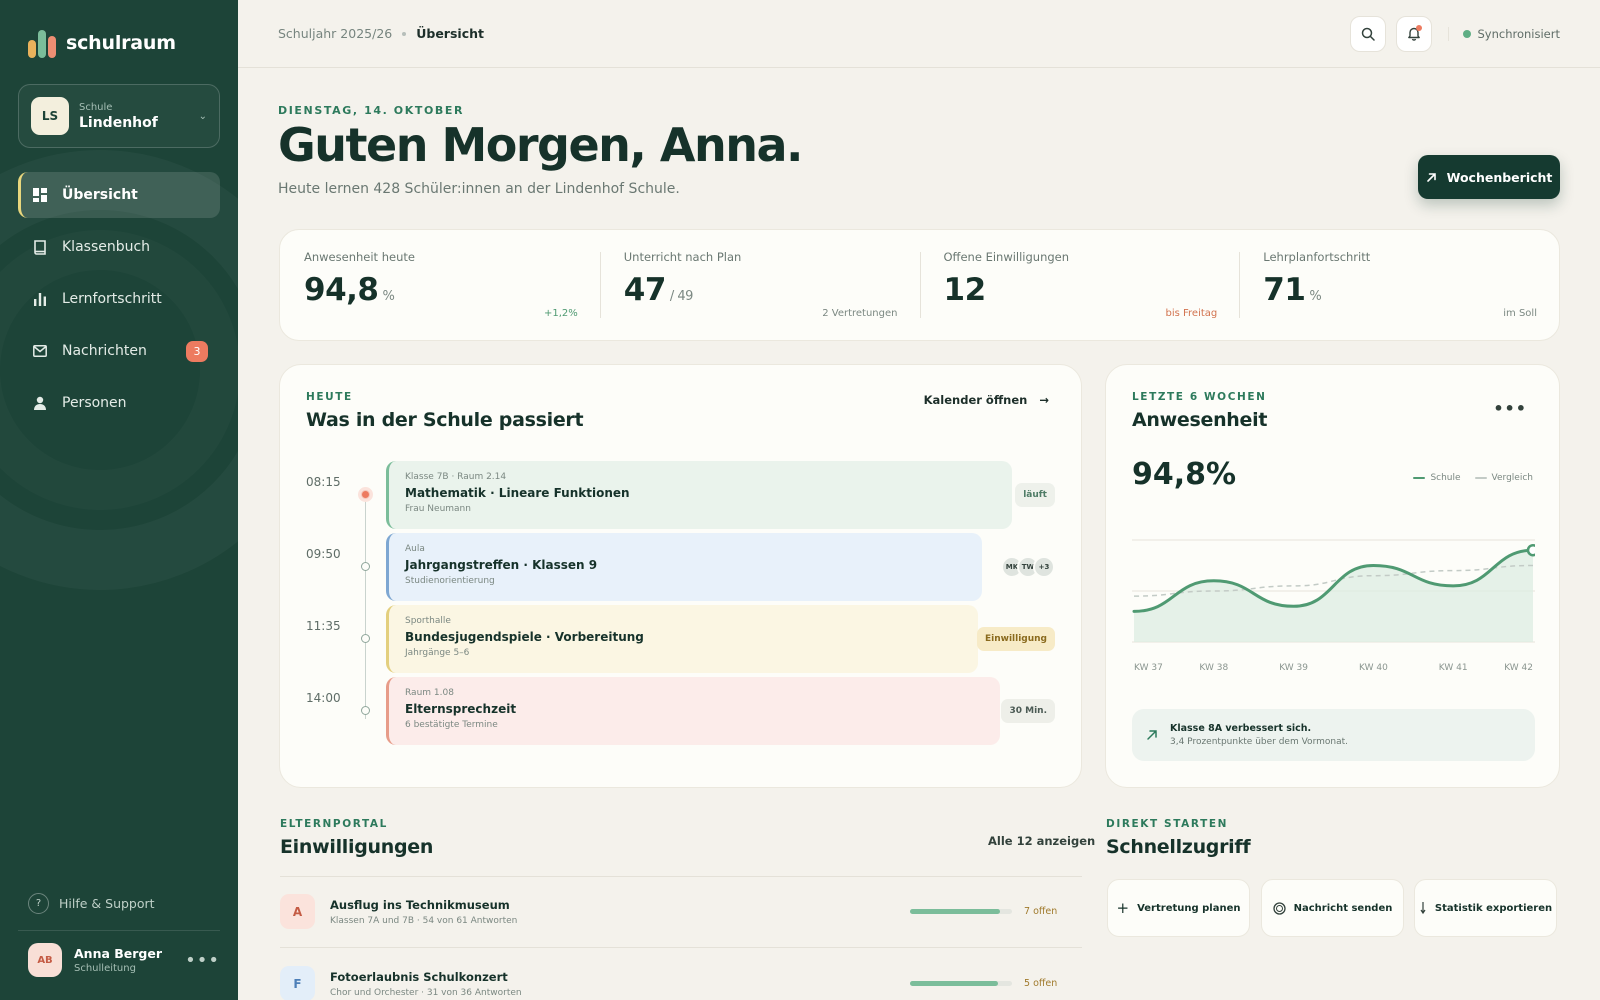 The height and width of the screenshot is (1000, 1600). I want to click on breadcrumb-current: Übersicht, so click(450, 33).